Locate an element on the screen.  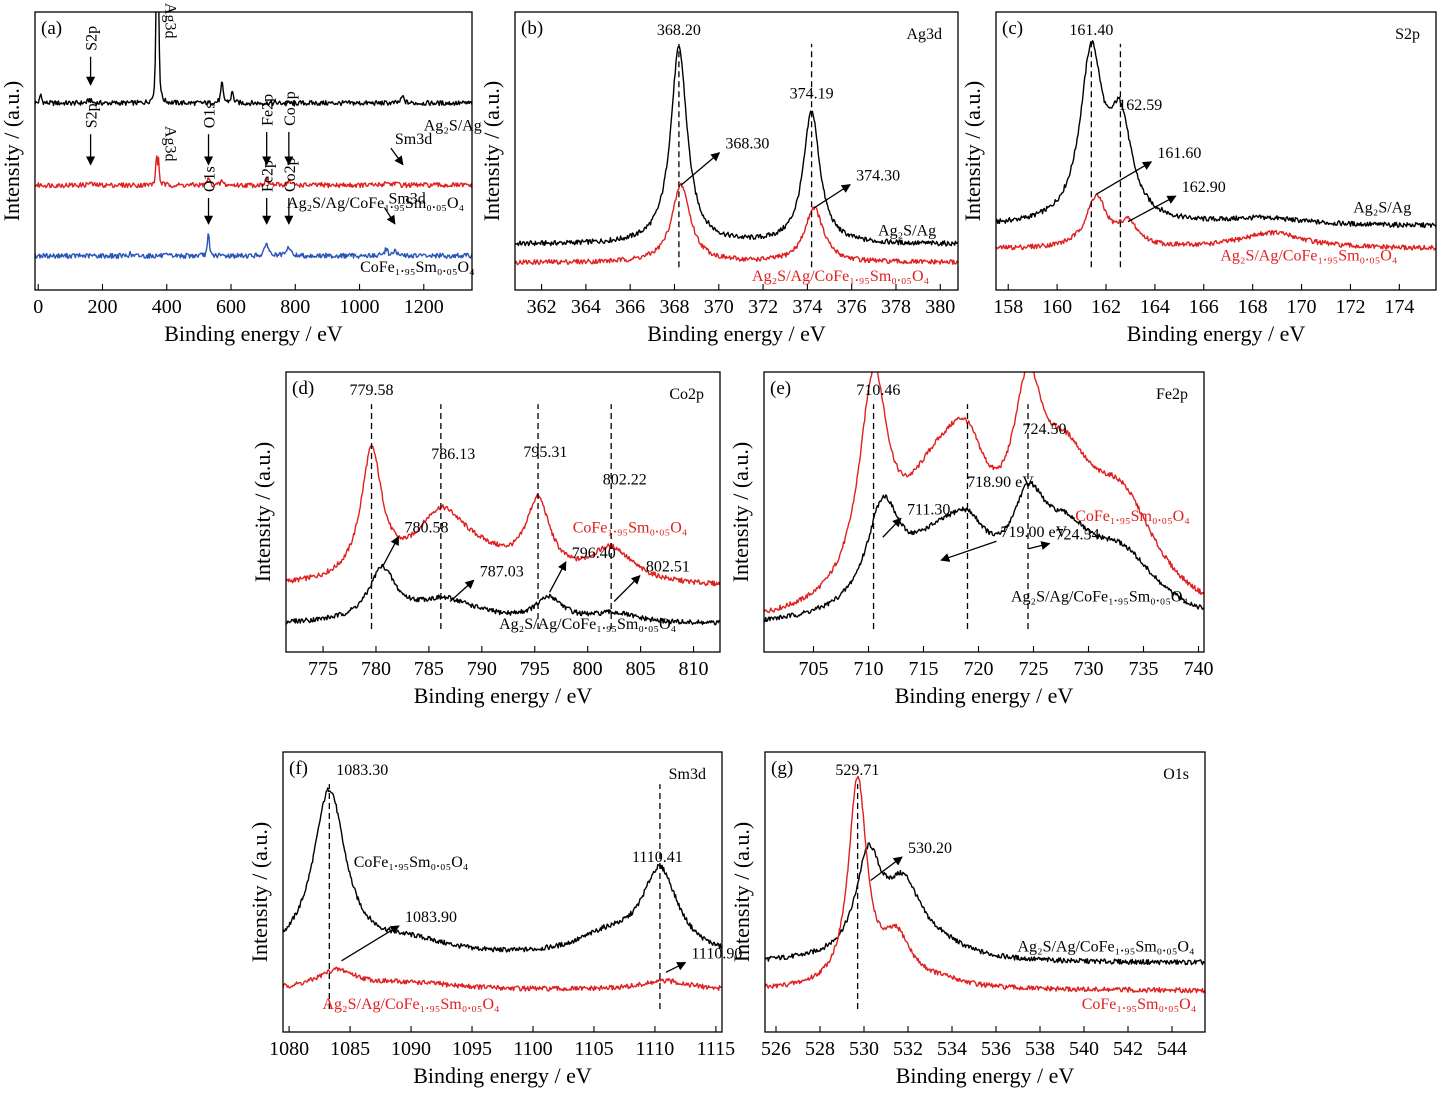
series-label: CoFe₁.₉₅Sm₀.₀₅O₄ is located at coordinates (1139, 1004).